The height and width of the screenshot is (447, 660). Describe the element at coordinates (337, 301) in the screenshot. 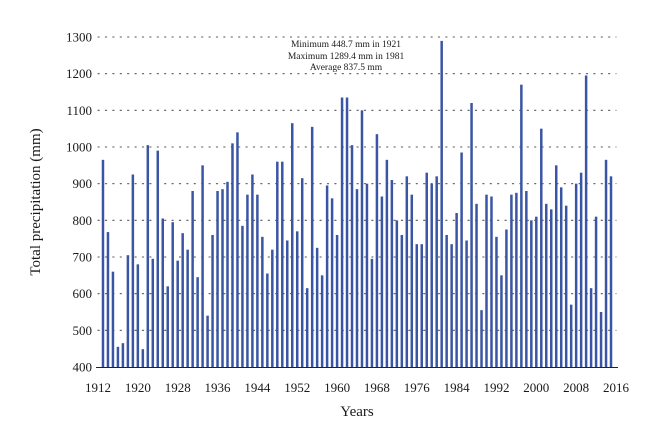

I see `bar-1960` at that location.